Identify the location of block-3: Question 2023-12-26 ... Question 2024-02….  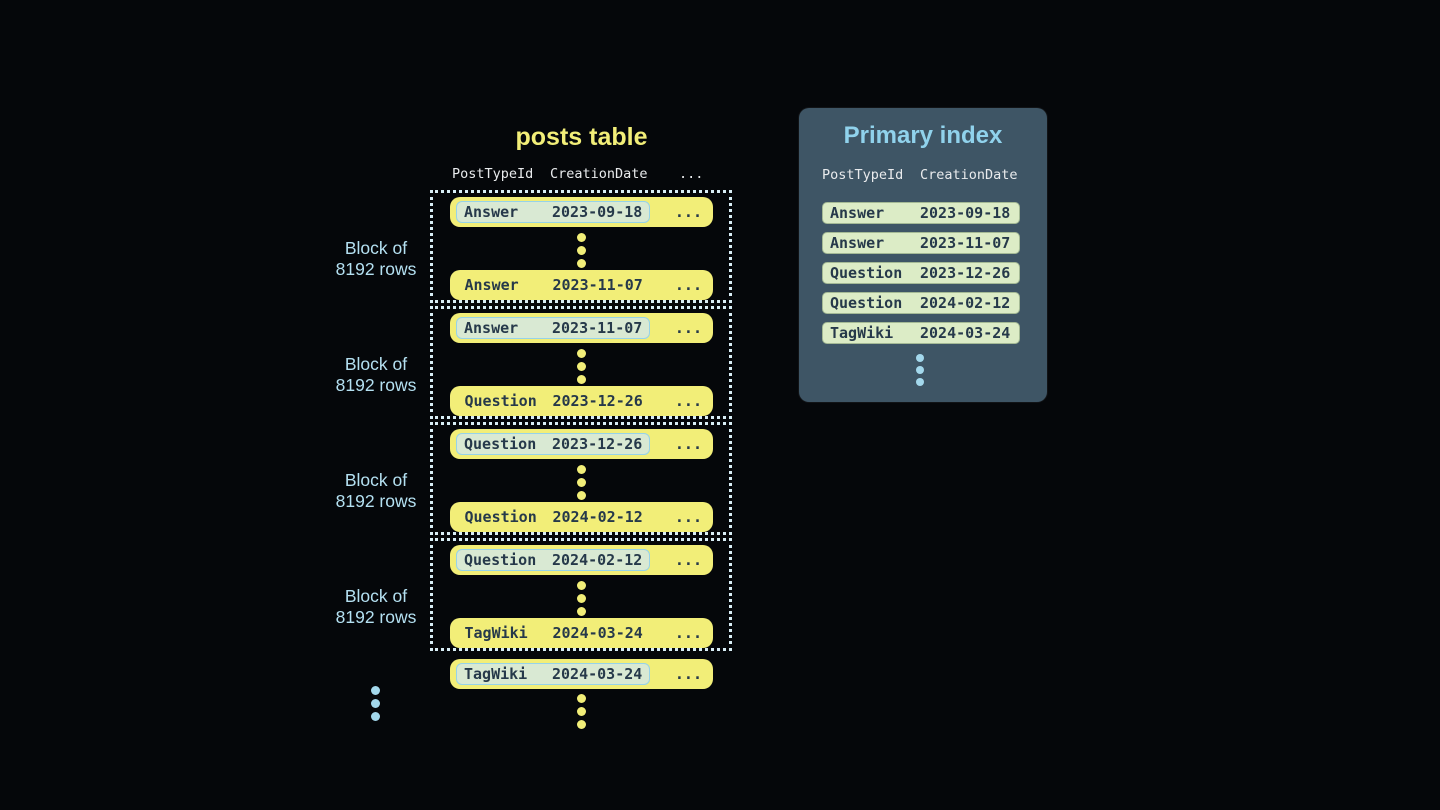
(581, 478).